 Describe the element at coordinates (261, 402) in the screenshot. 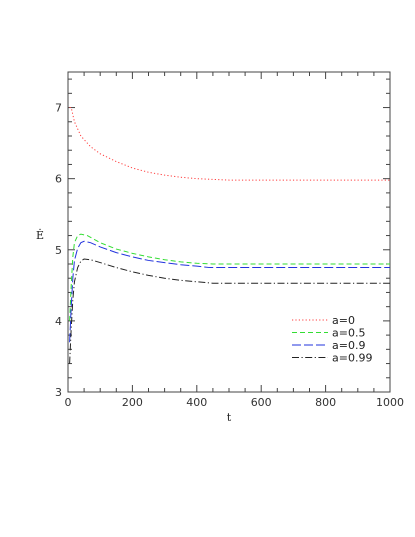

I see `x-tick-label: 600` at that location.